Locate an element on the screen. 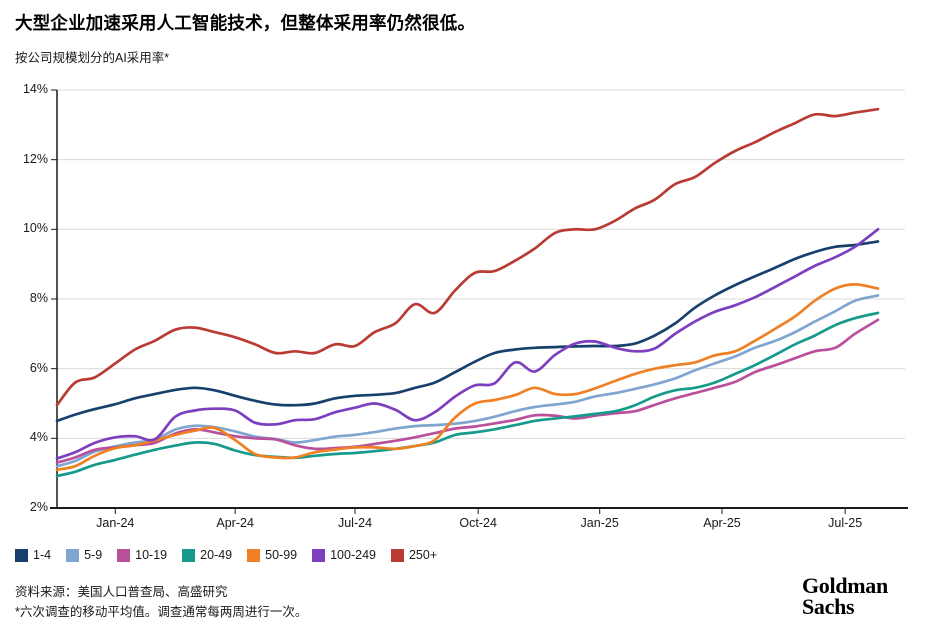 The width and height of the screenshot is (935, 643). x-tick-label: Apr-24 is located at coordinates (235, 523).